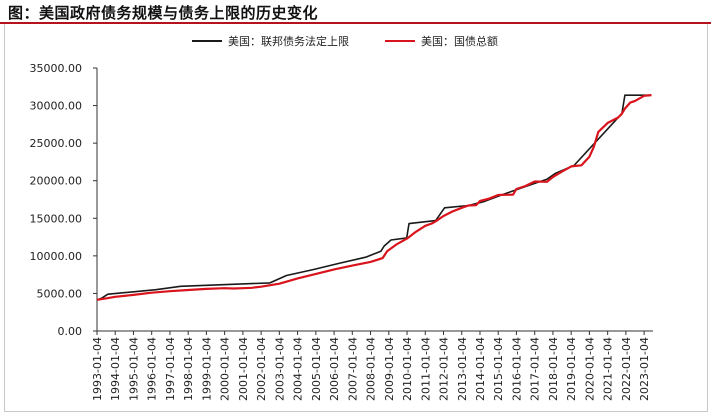 Image resolution: width=711 pixels, height=415 pixels. Describe the element at coordinates (206, 369) in the screenshot. I see `x-tick-label: 1999-01-04` at that location.